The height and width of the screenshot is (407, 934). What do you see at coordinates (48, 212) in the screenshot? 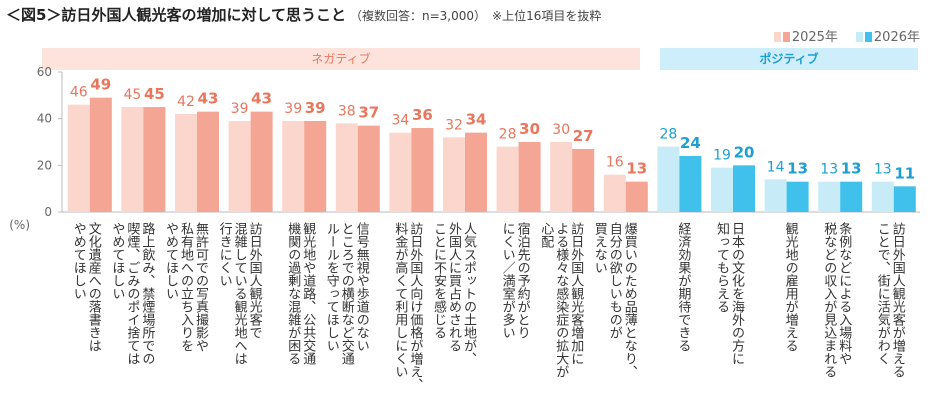
I see `y-tick-label: 0` at bounding box center [48, 212].